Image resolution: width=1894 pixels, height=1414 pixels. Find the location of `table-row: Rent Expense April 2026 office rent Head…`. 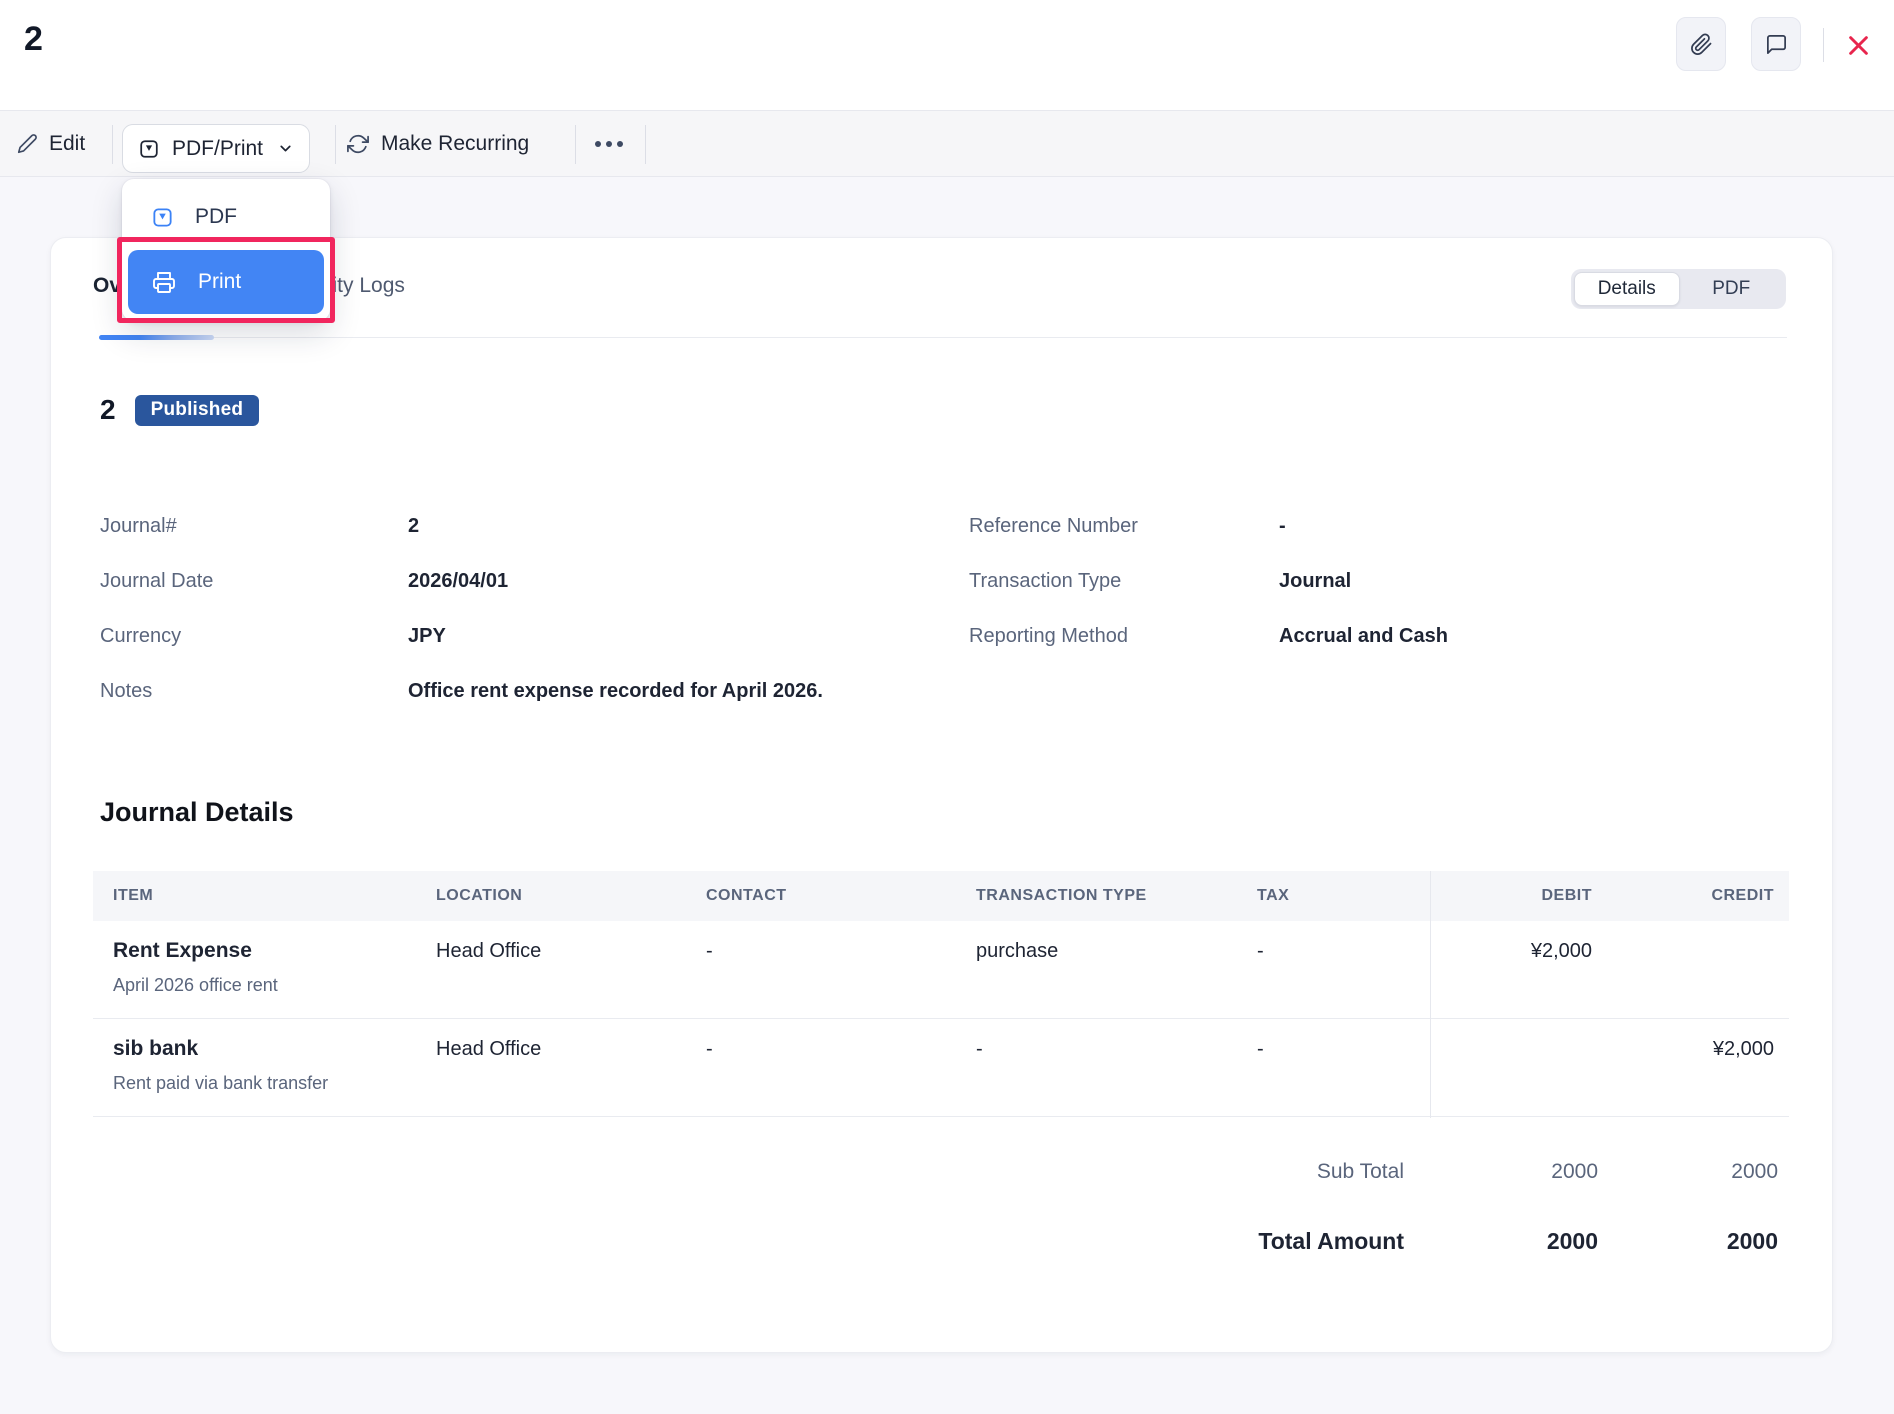

table-row: Rent Expense April 2026 office rent Head… is located at coordinates (941, 970).